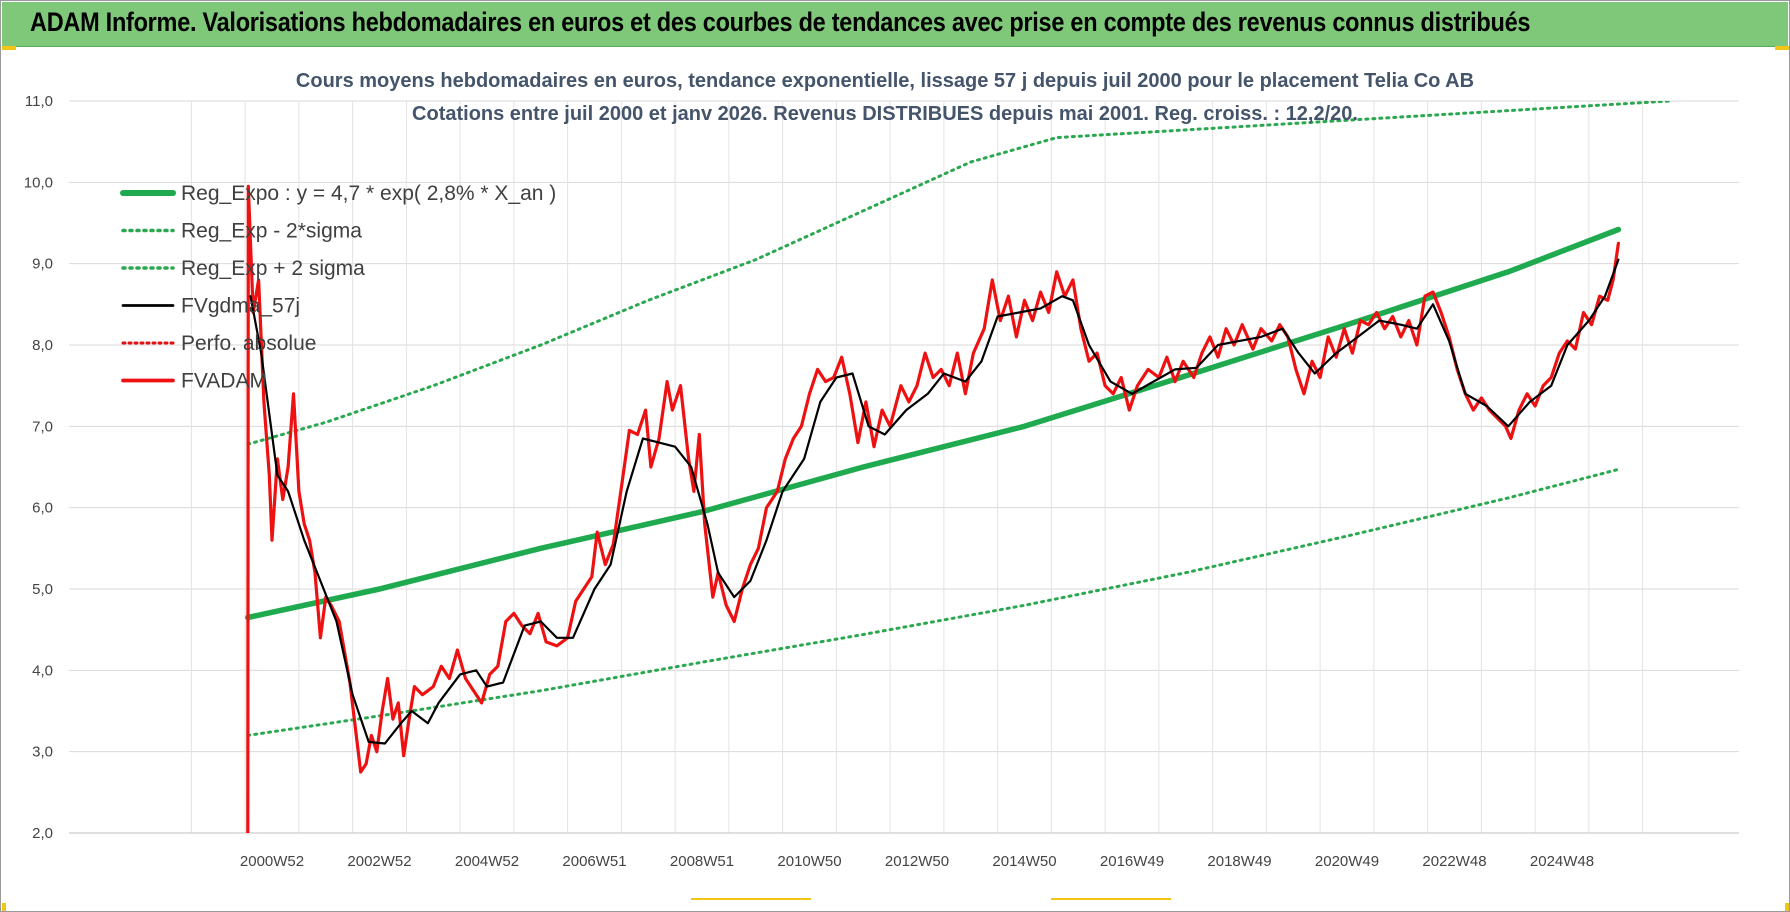  Describe the element at coordinates (1562, 861) in the screenshot. I see `x-tick-label: 2024W48` at that location.